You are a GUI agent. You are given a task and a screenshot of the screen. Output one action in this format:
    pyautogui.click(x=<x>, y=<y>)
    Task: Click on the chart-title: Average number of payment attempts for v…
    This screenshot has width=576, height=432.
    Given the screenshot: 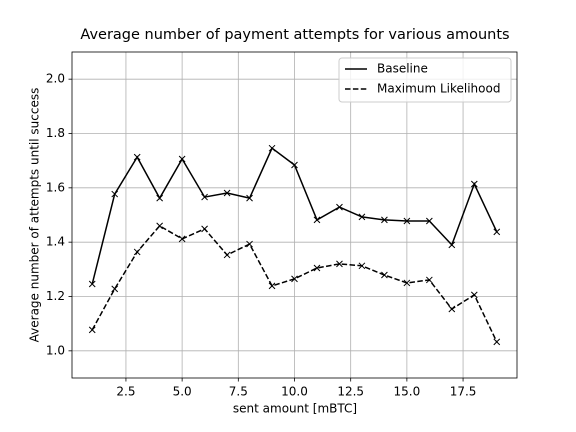 What is the action you would take?
    pyautogui.click(x=294, y=35)
    